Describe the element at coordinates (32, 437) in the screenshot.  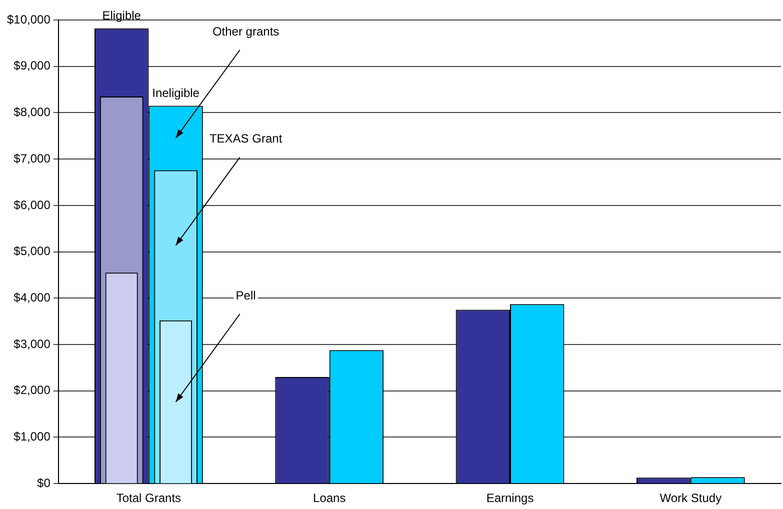
I see `y-tick-label: $1,000` at that location.